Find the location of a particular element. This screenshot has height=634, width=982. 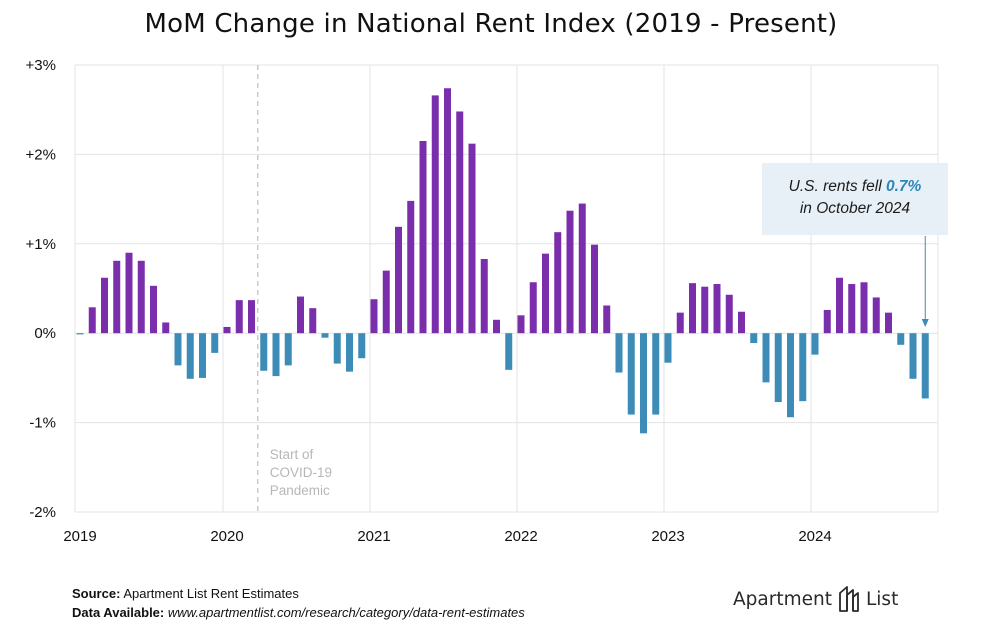

callout-value: 0.7% is located at coordinates (904, 186).